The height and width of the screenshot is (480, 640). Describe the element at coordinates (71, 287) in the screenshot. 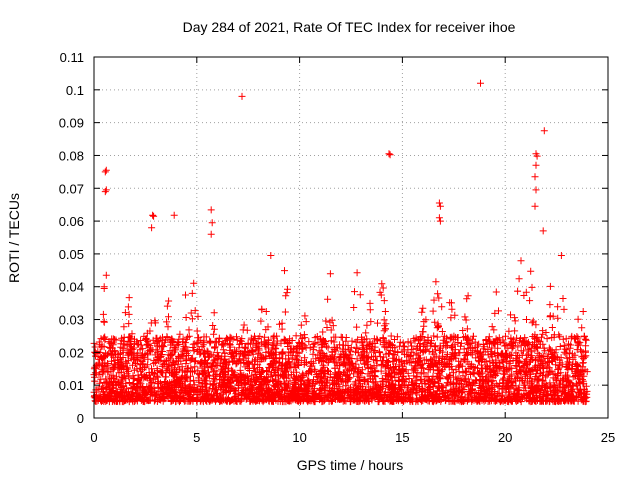

I see `y-tick-label: 0.04` at that location.